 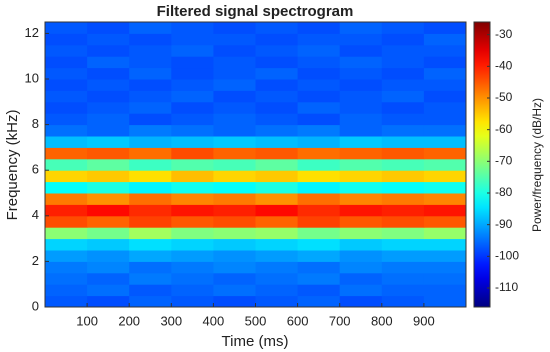 What do you see at coordinates (504, 97) in the screenshot?
I see `colorbar-tick-label: -50` at bounding box center [504, 97].